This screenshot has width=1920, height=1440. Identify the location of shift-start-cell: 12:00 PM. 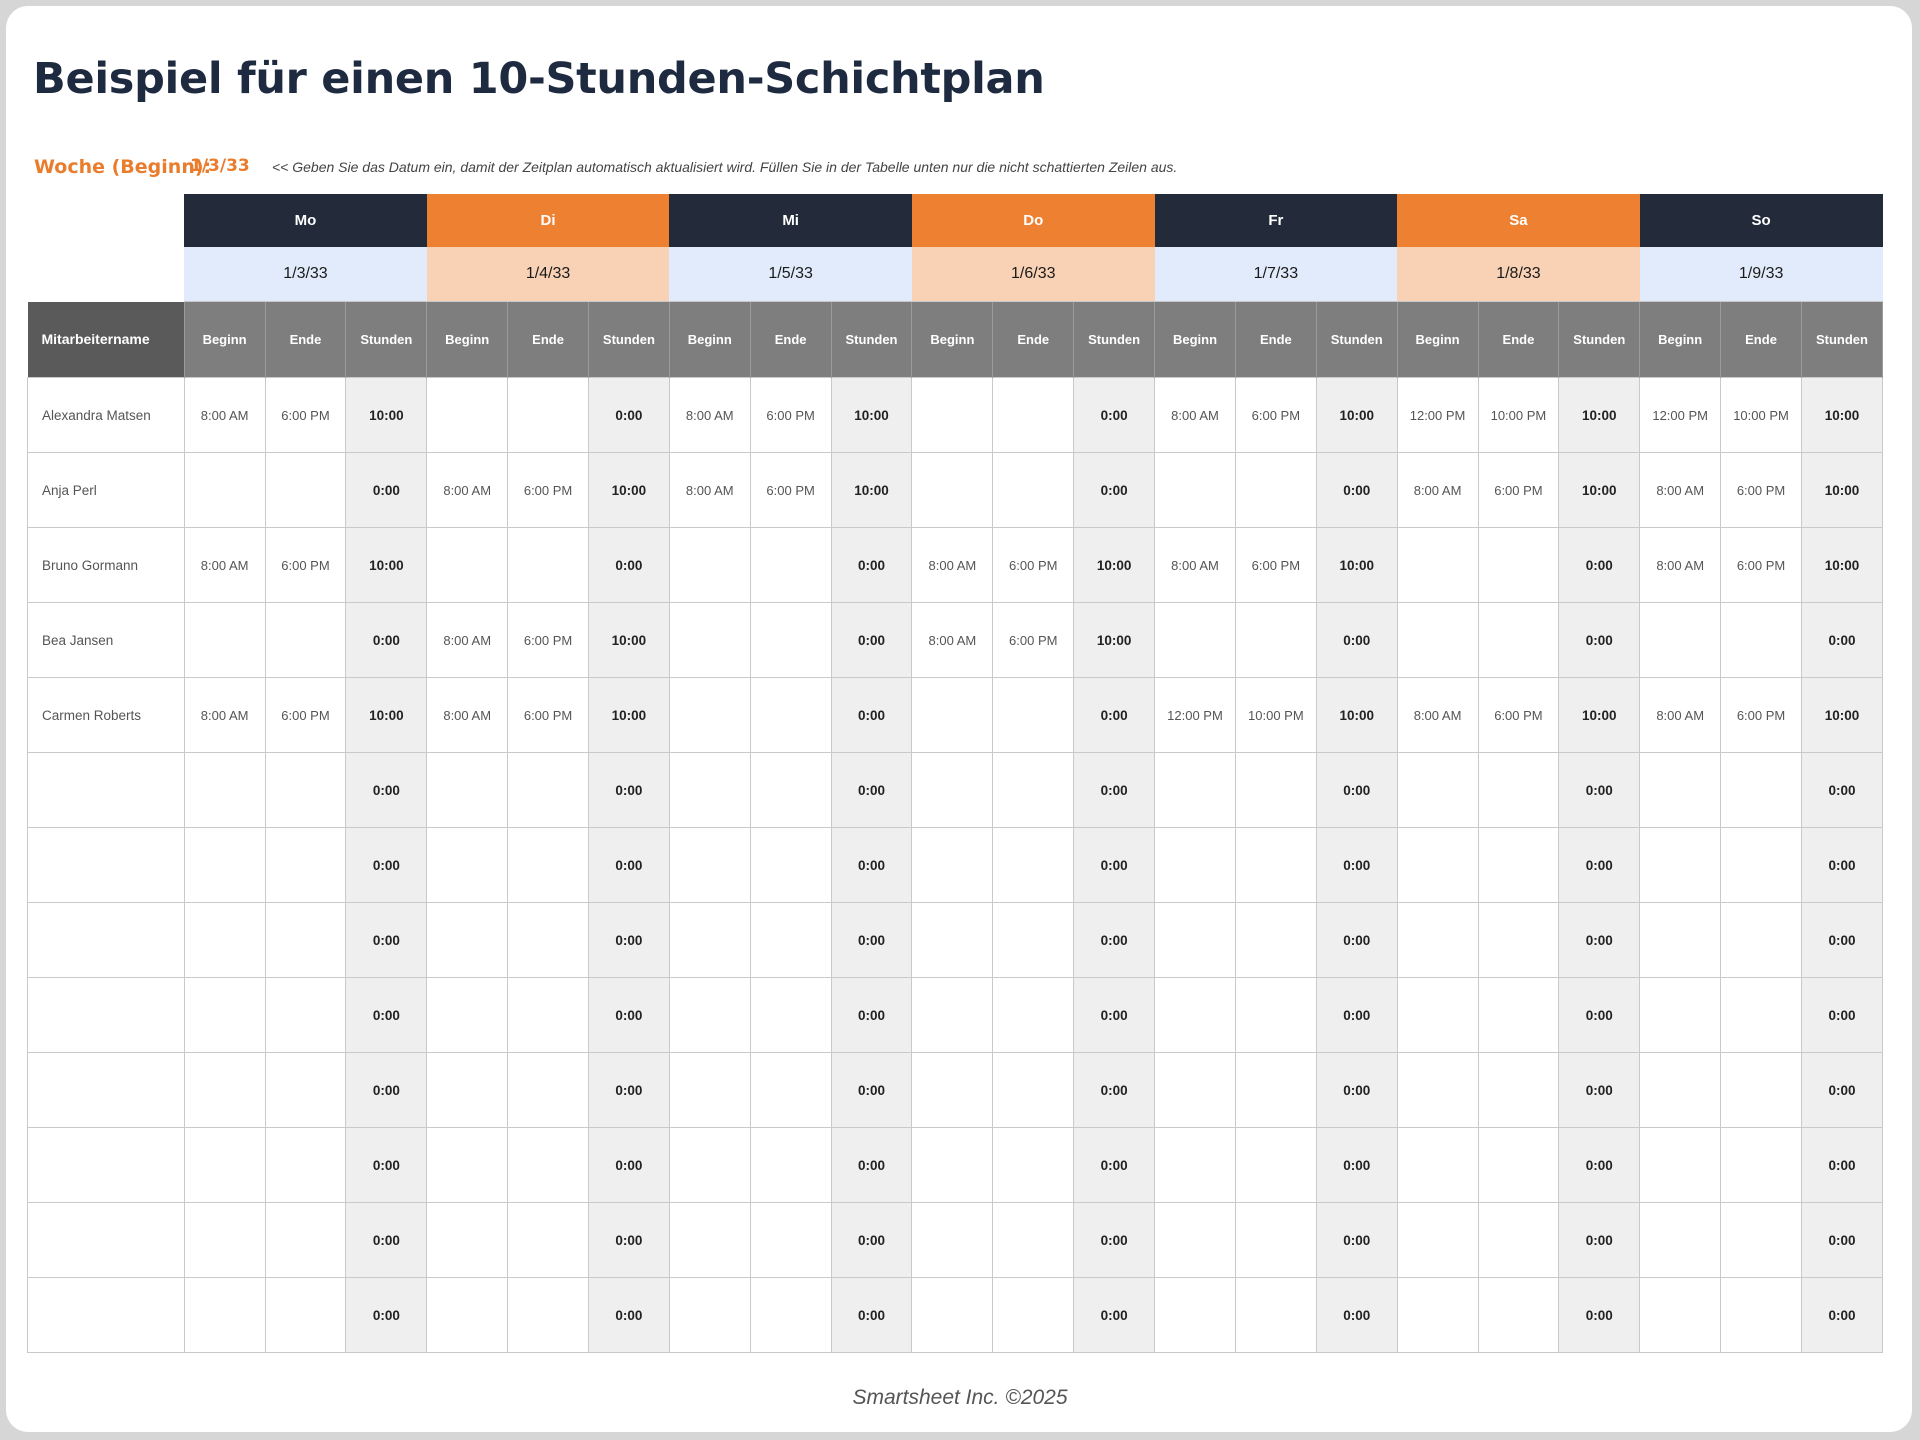
(1680, 415).